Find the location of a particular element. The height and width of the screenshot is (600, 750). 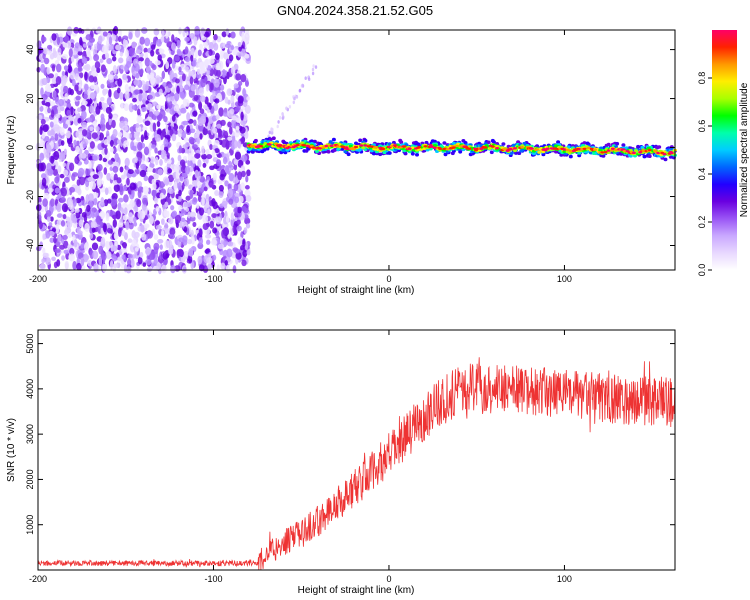

spectrogram-y-tick-label: 0 is located at coordinates (30, 147).